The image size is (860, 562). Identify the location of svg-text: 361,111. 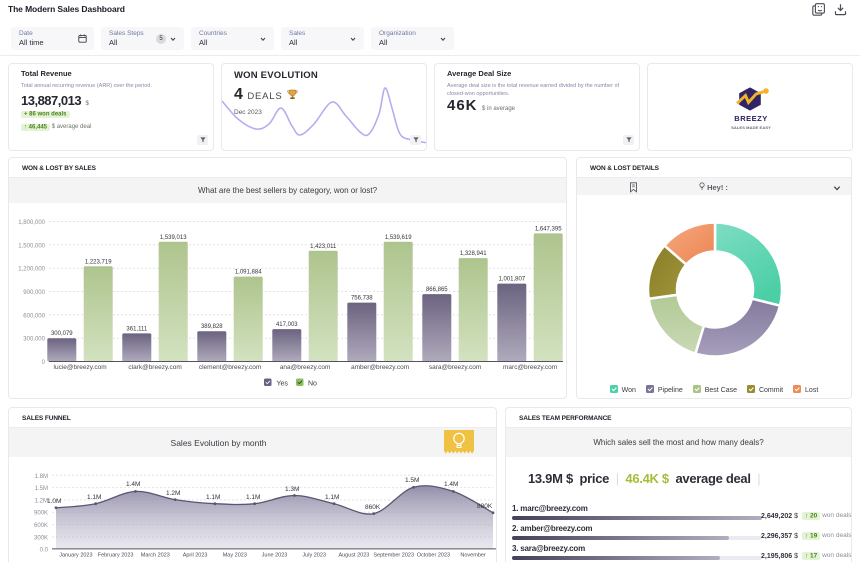
(136, 329).